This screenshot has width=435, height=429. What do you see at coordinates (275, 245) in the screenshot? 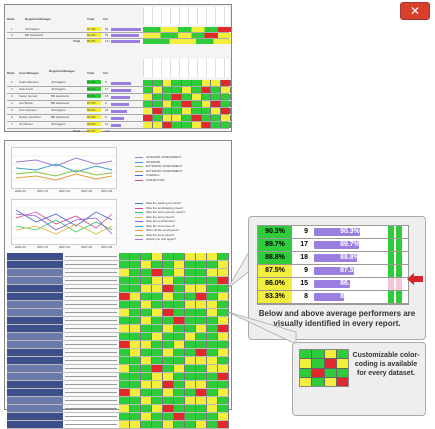
I see `pct-cell: 89.7%` at bounding box center [275, 245].